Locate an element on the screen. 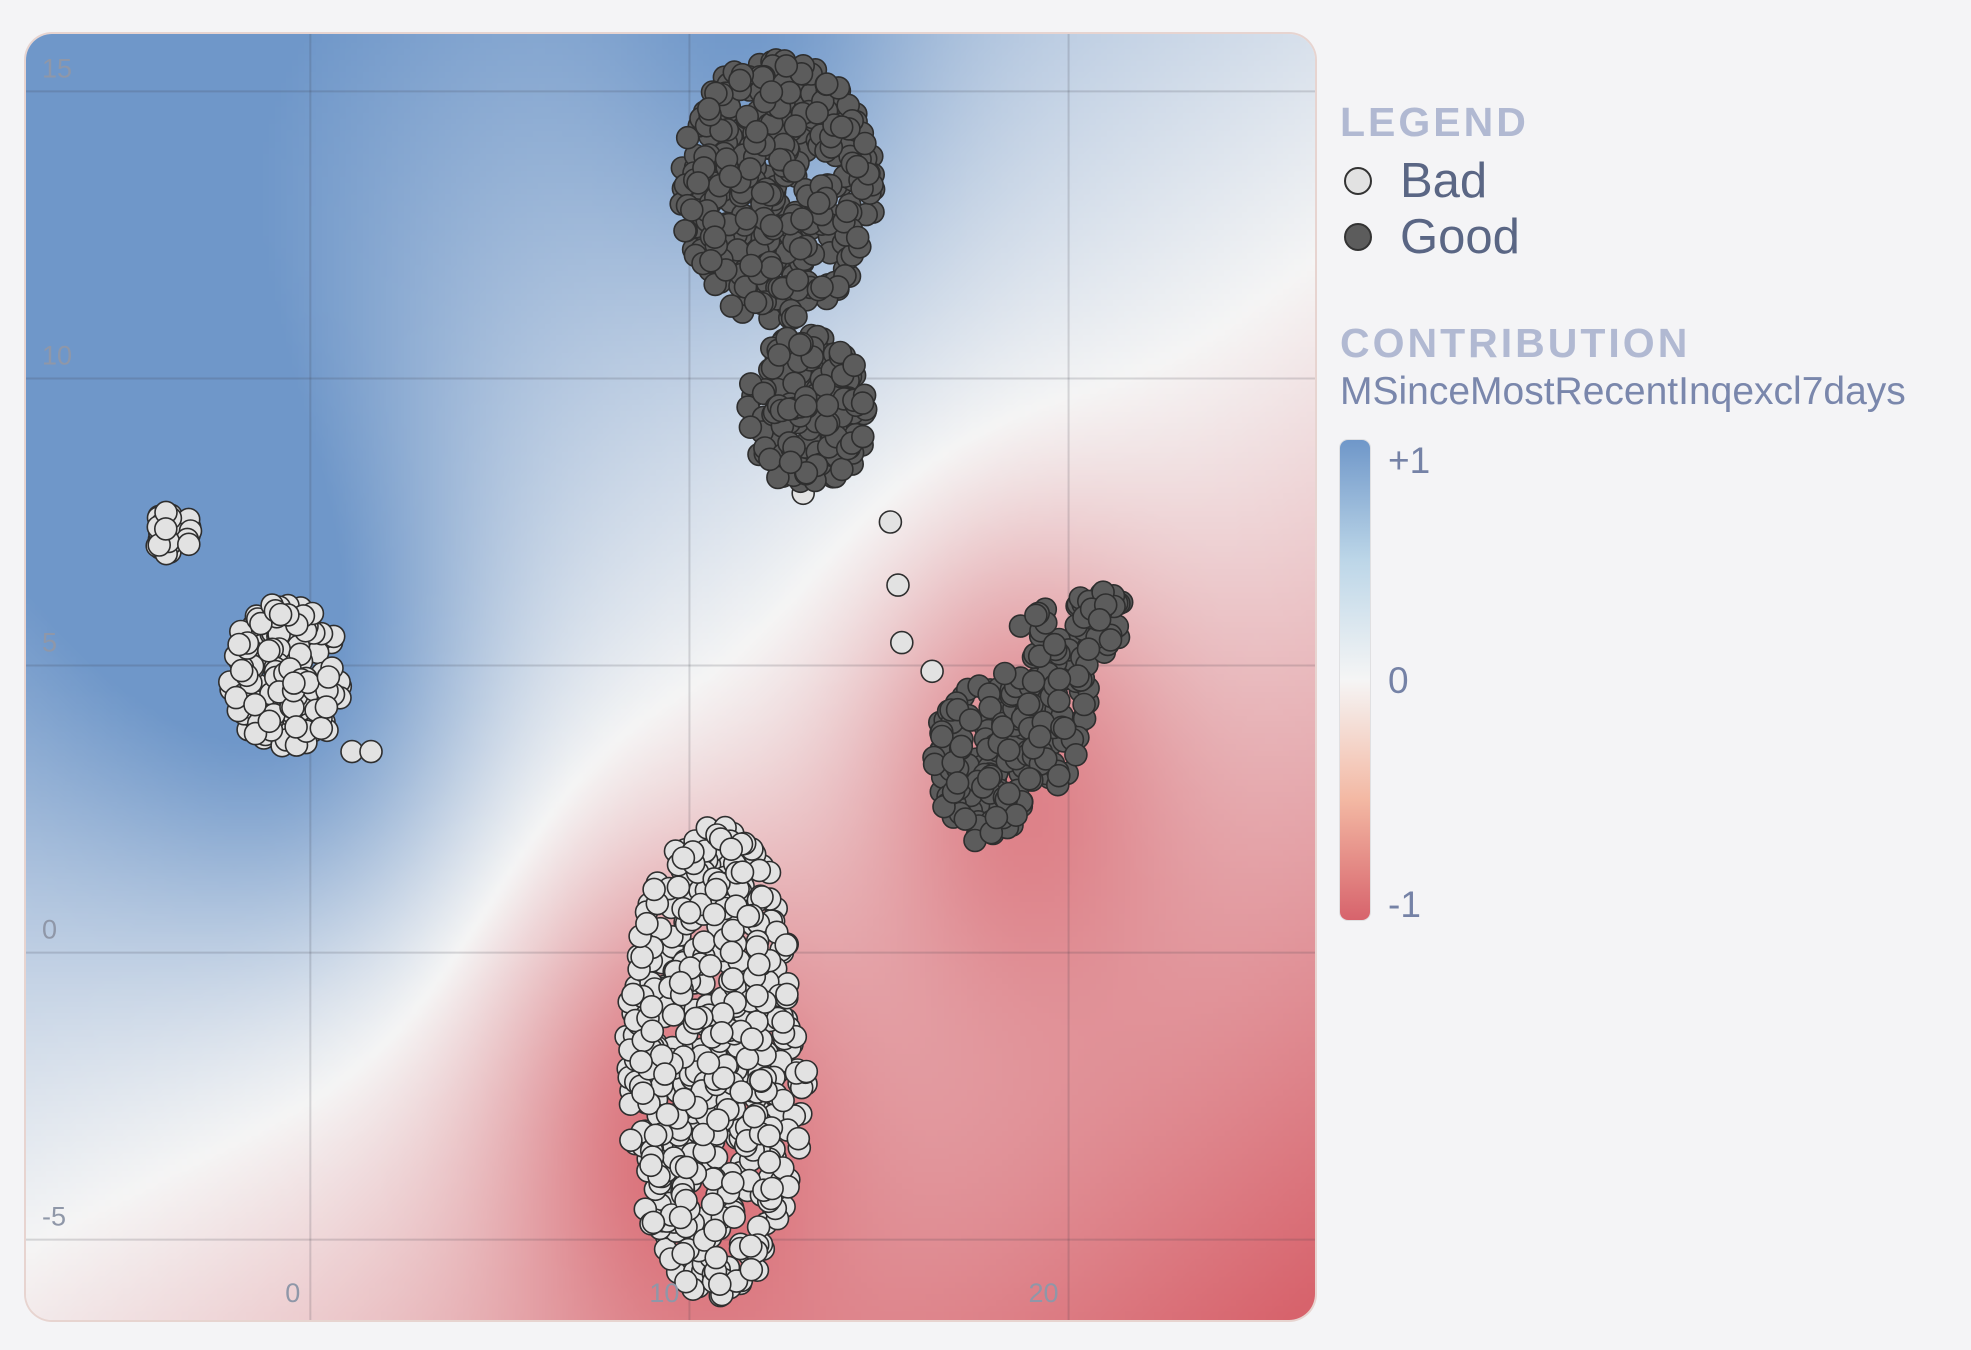  y-tick-label: 0 is located at coordinates (49, 930).